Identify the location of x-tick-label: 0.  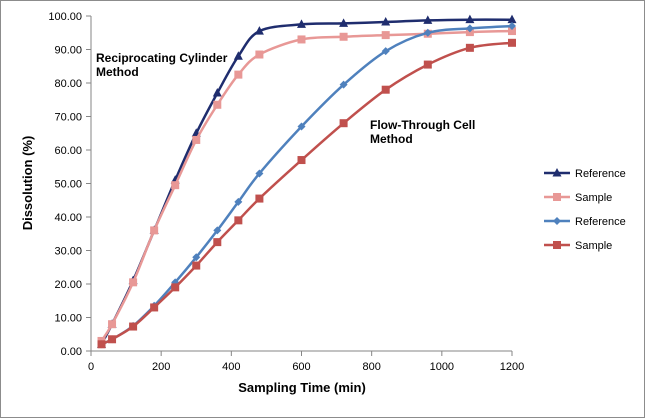
(91, 367).